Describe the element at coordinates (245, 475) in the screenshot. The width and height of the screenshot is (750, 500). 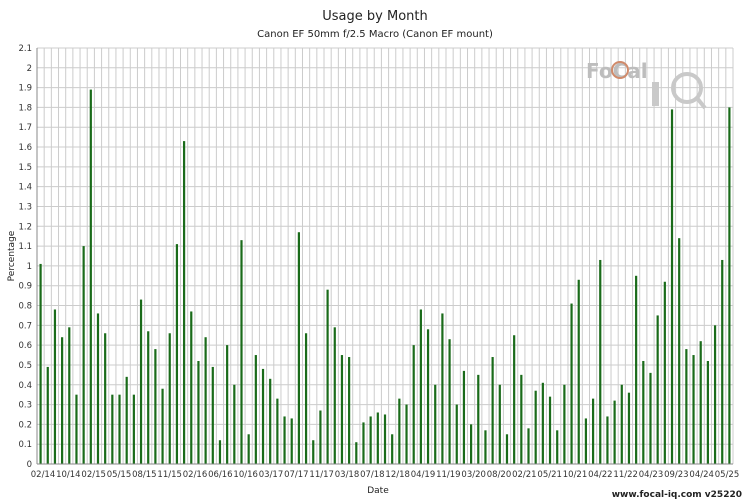
I see `x-tick-label: 10/16` at that location.